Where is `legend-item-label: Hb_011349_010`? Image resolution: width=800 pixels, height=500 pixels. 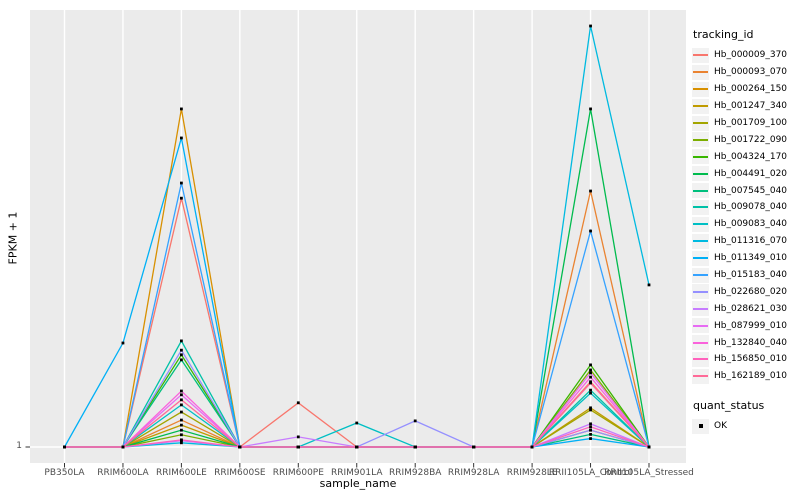
legend-item-label: Hb_011349_010 is located at coordinates (751, 258).